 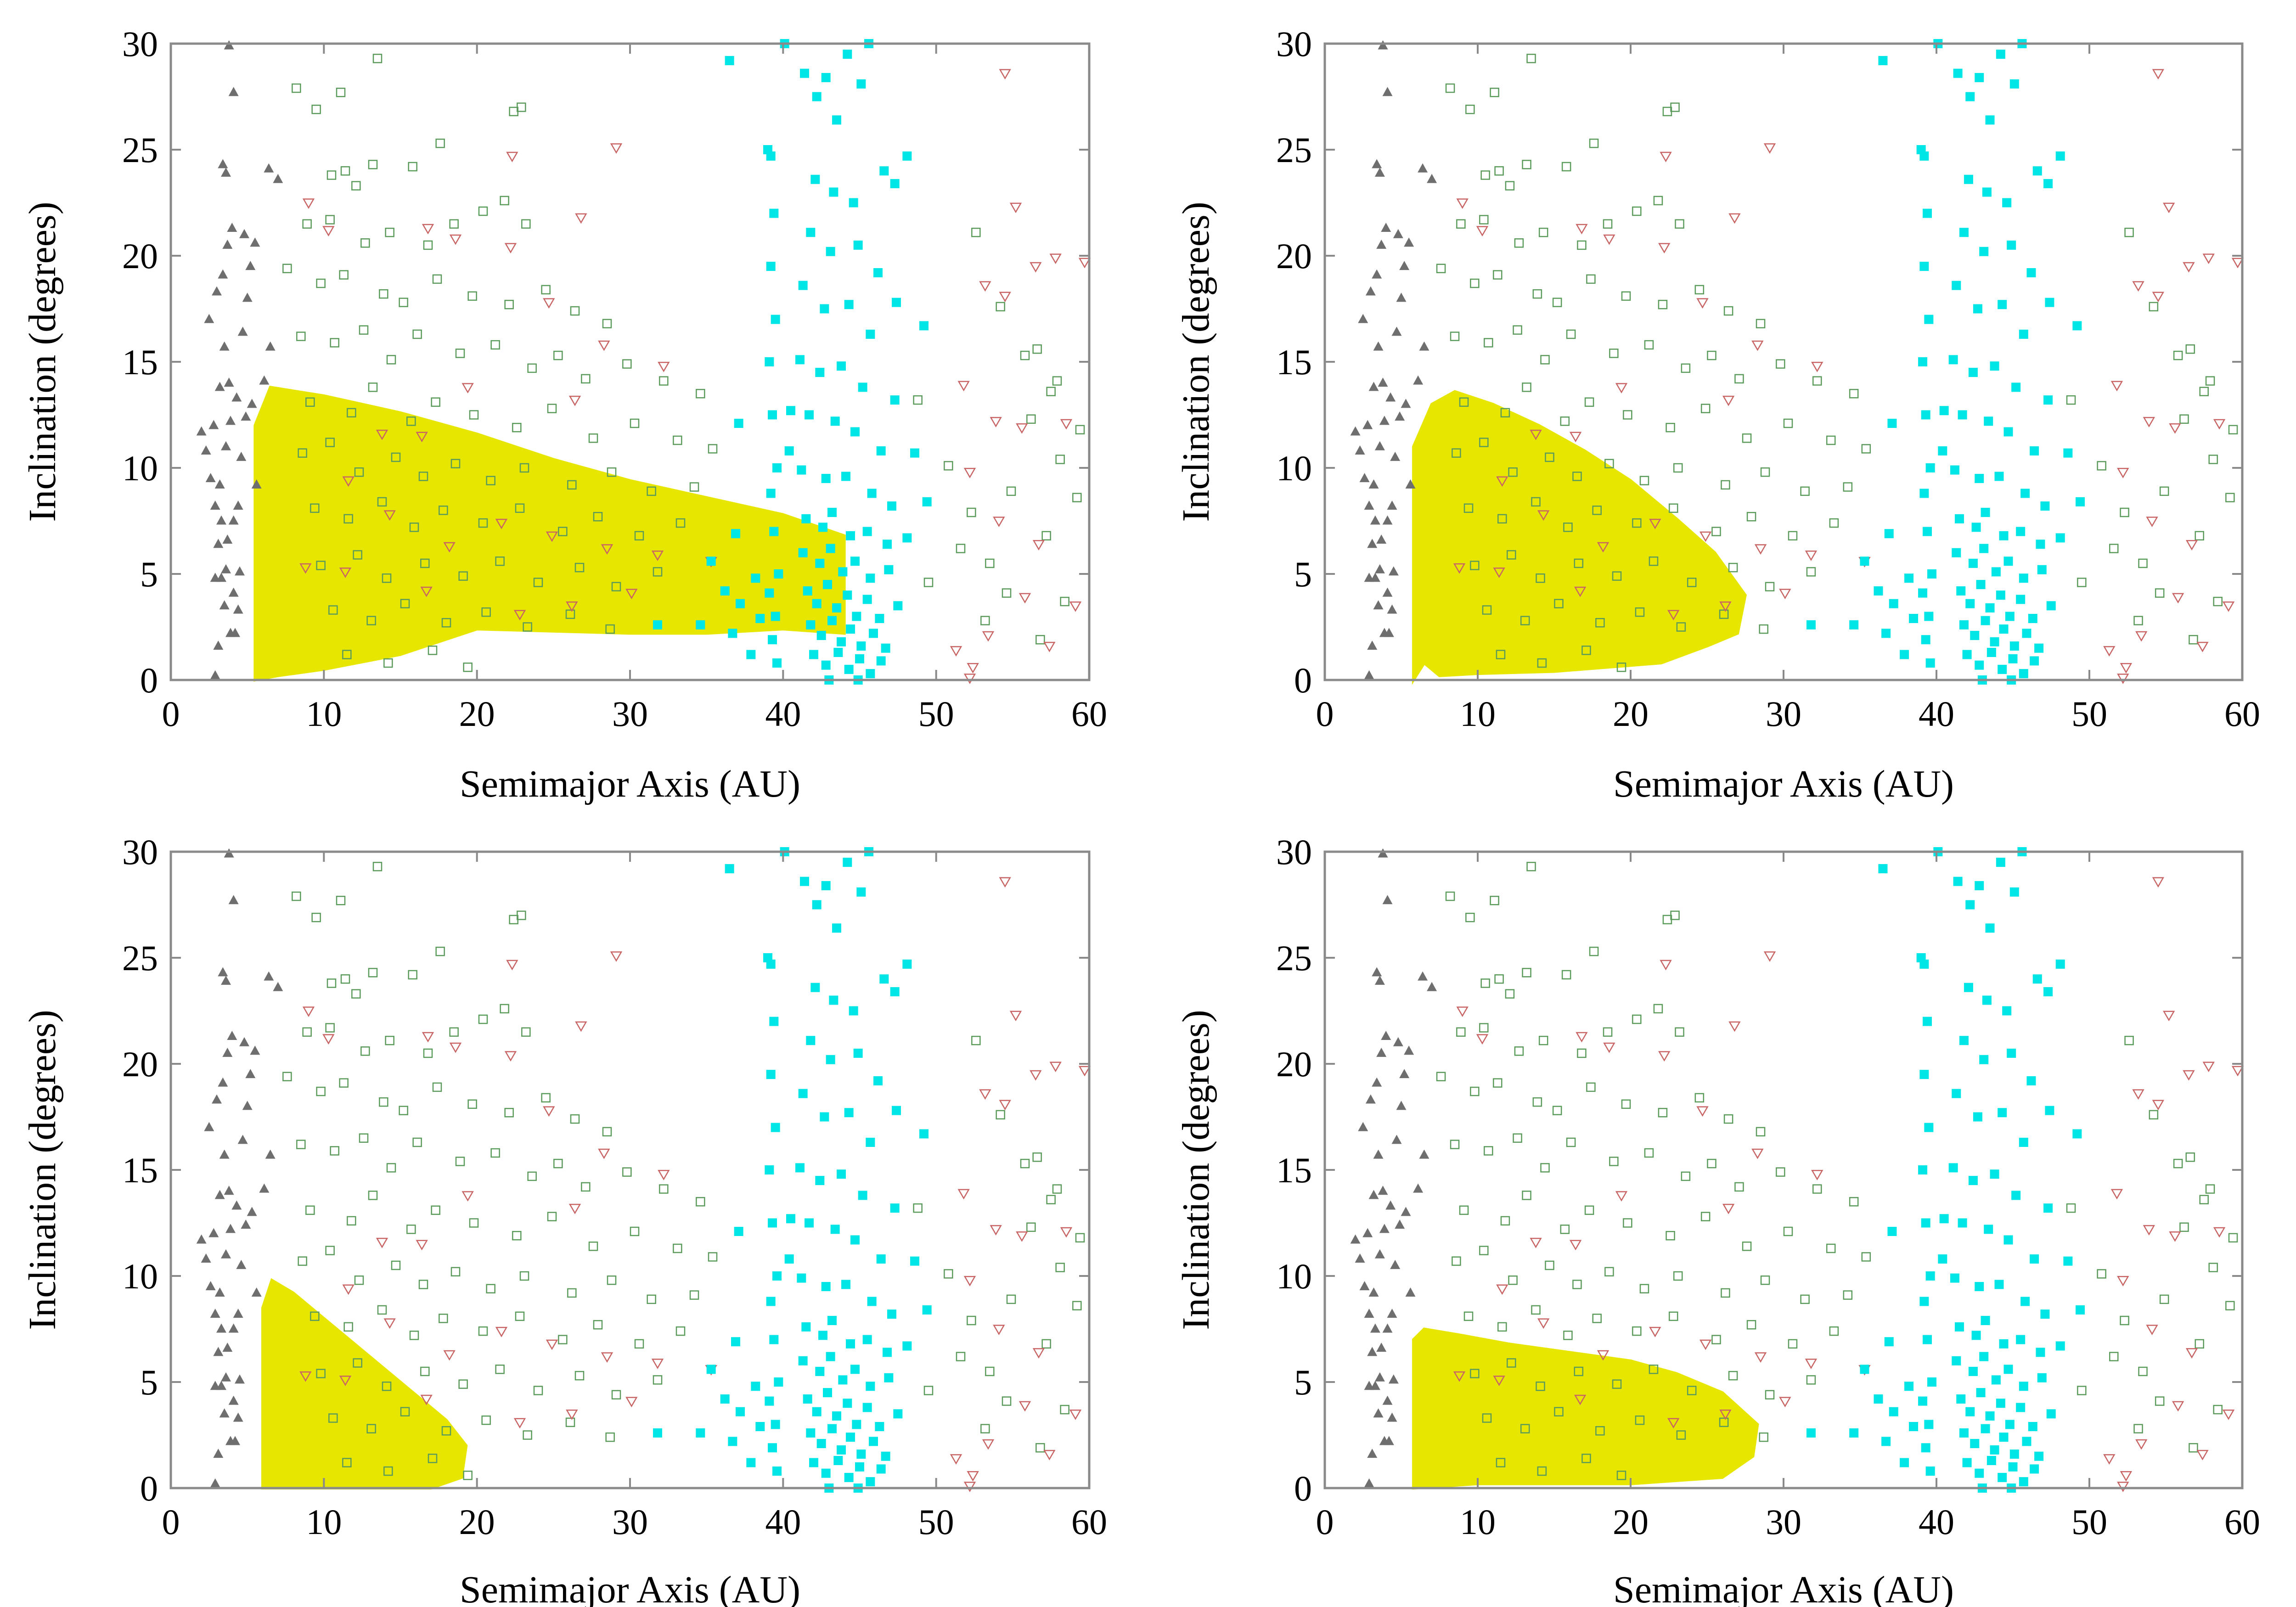 What do you see at coordinates (1294, 852) in the screenshot?
I see `y-tick-label: 30` at bounding box center [1294, 852].